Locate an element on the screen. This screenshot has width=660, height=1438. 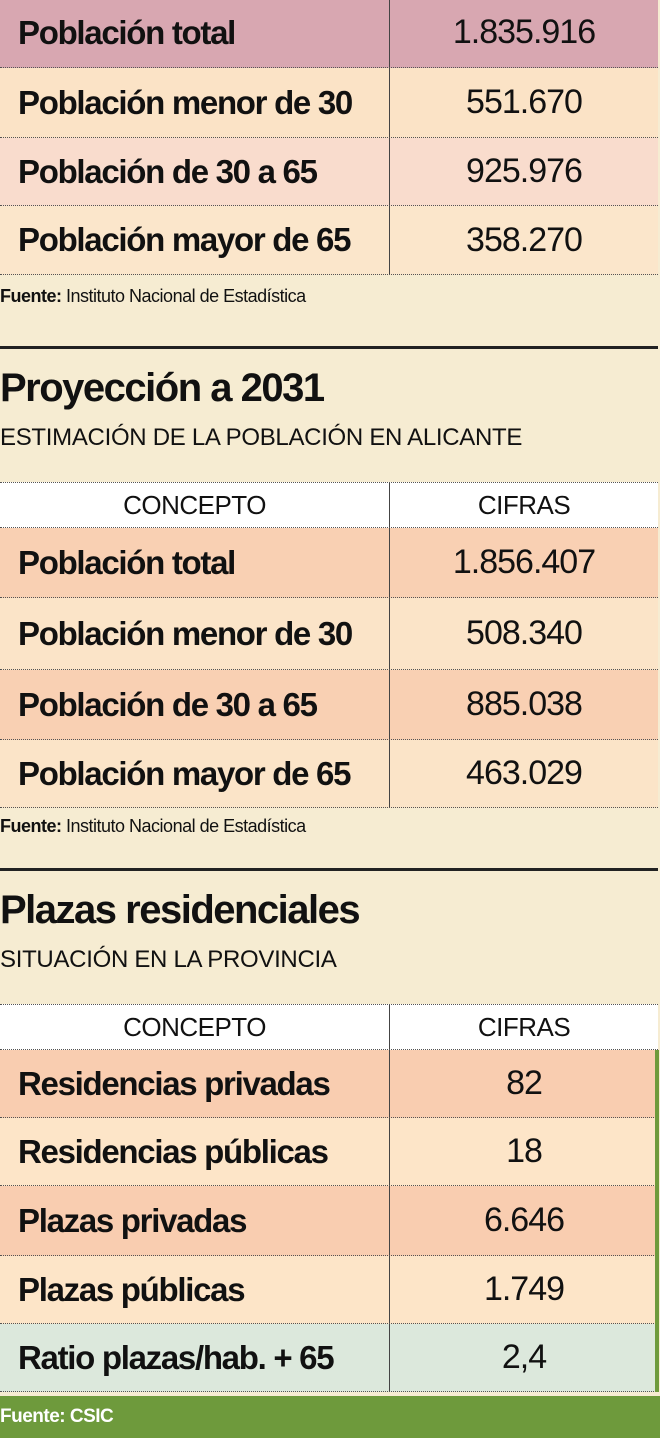
value-cell: 925.976 is located at coordinates (524, 171).